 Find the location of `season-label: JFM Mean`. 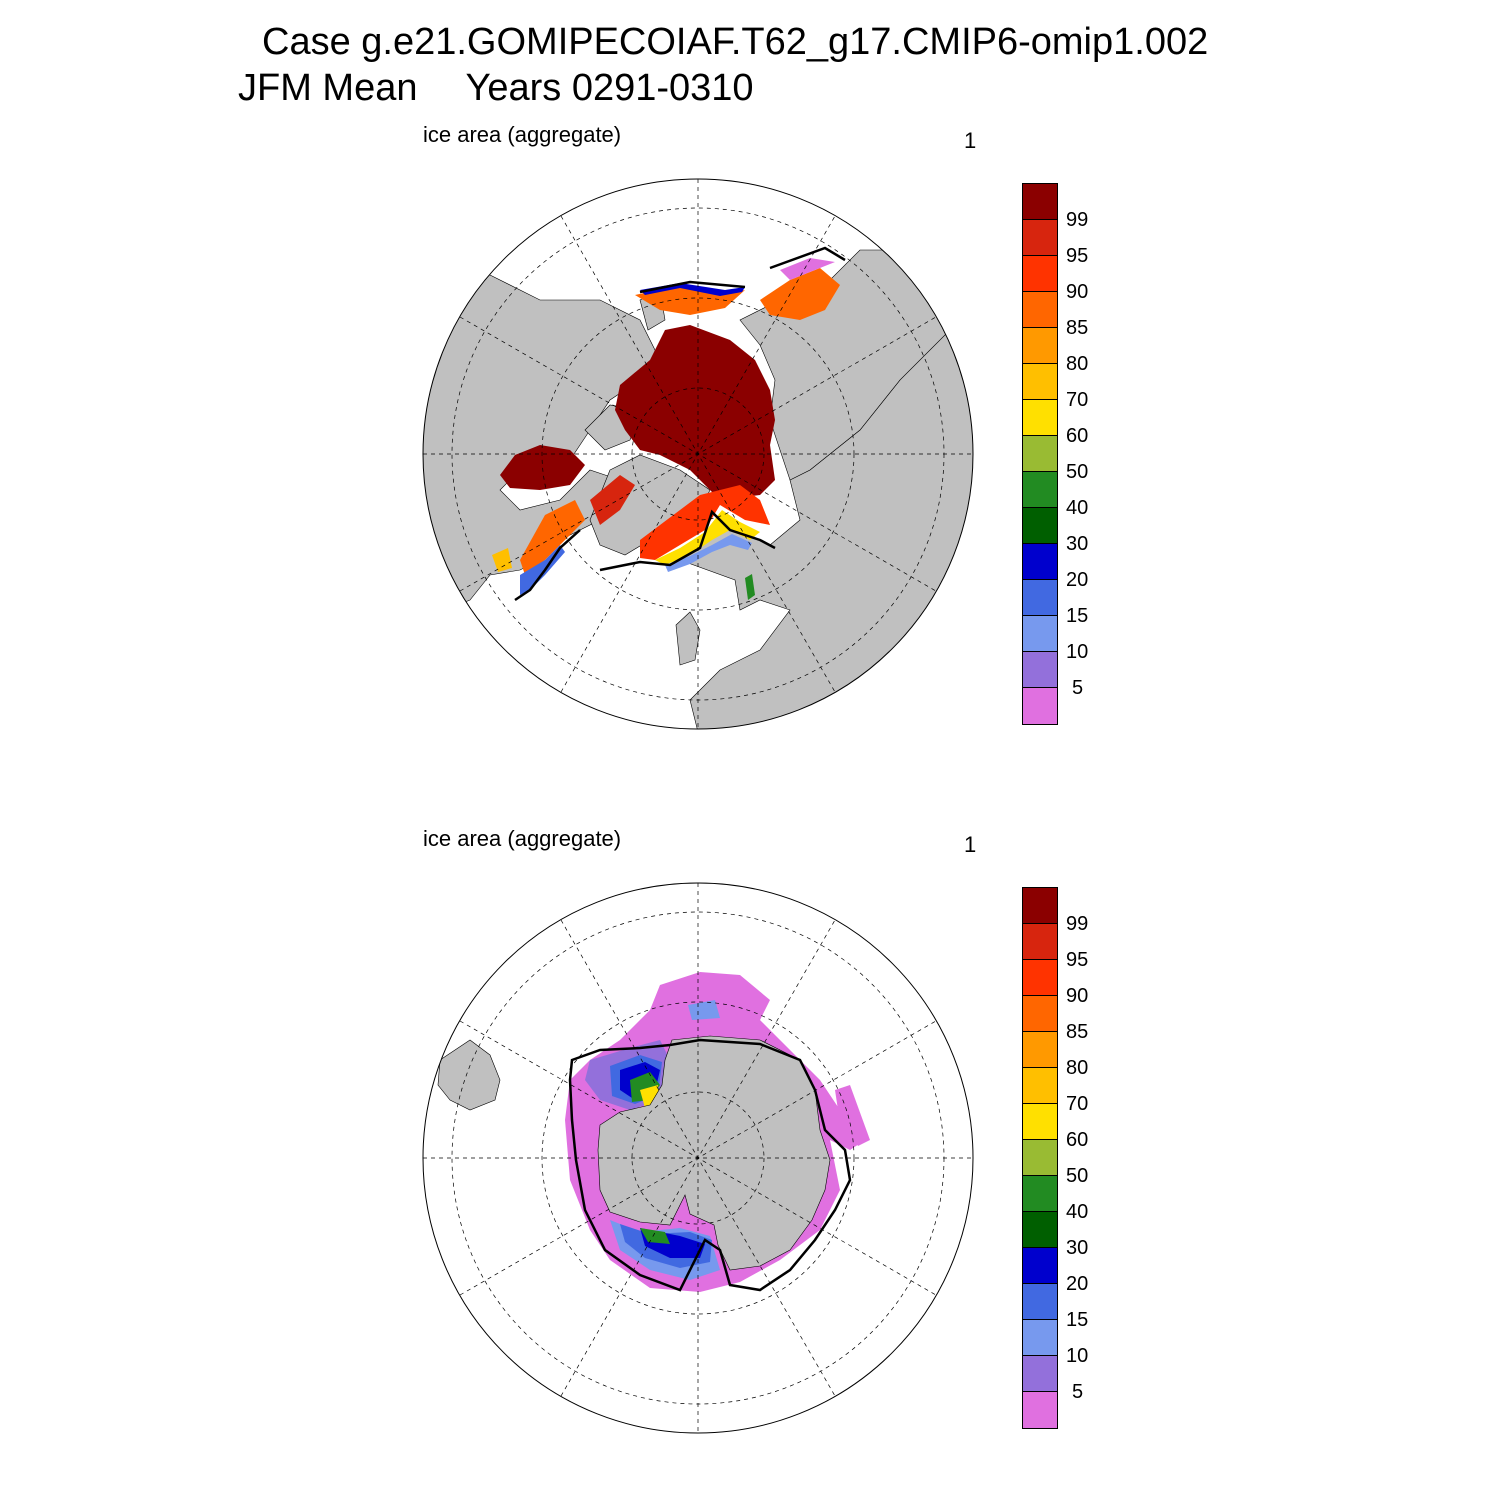

season-label: JFM Mean is located at coordinates (328, 88).